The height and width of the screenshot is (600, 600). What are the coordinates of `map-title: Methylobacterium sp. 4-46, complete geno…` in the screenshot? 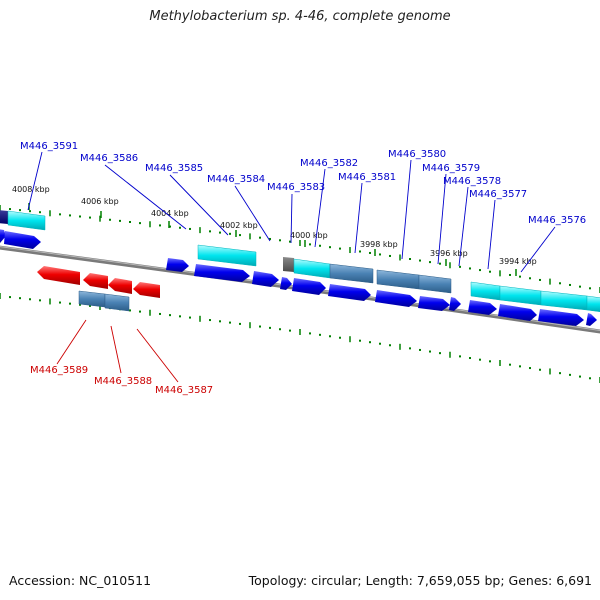 It's located at (300, 16).